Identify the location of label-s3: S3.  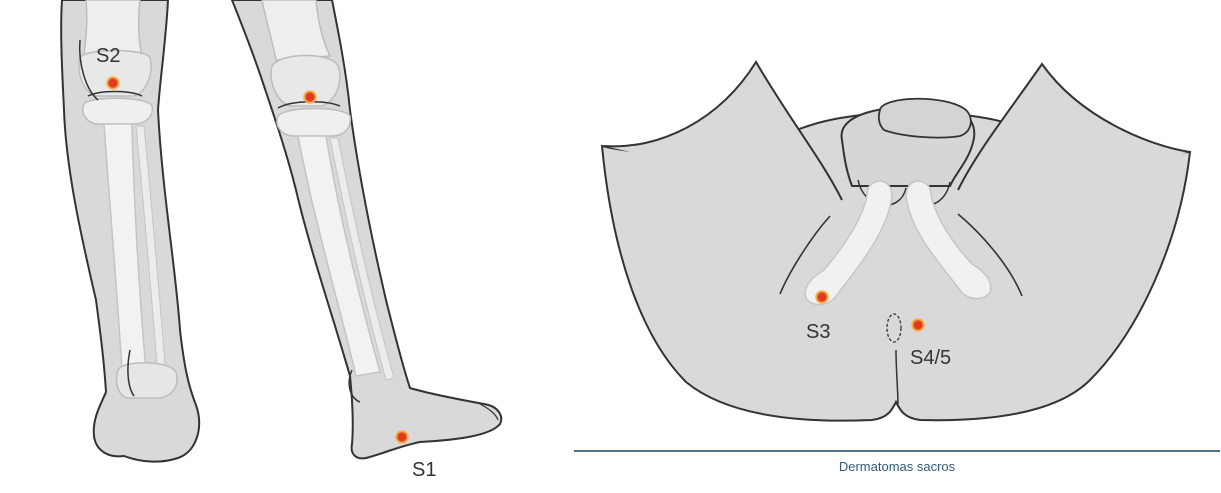
(818, 332).